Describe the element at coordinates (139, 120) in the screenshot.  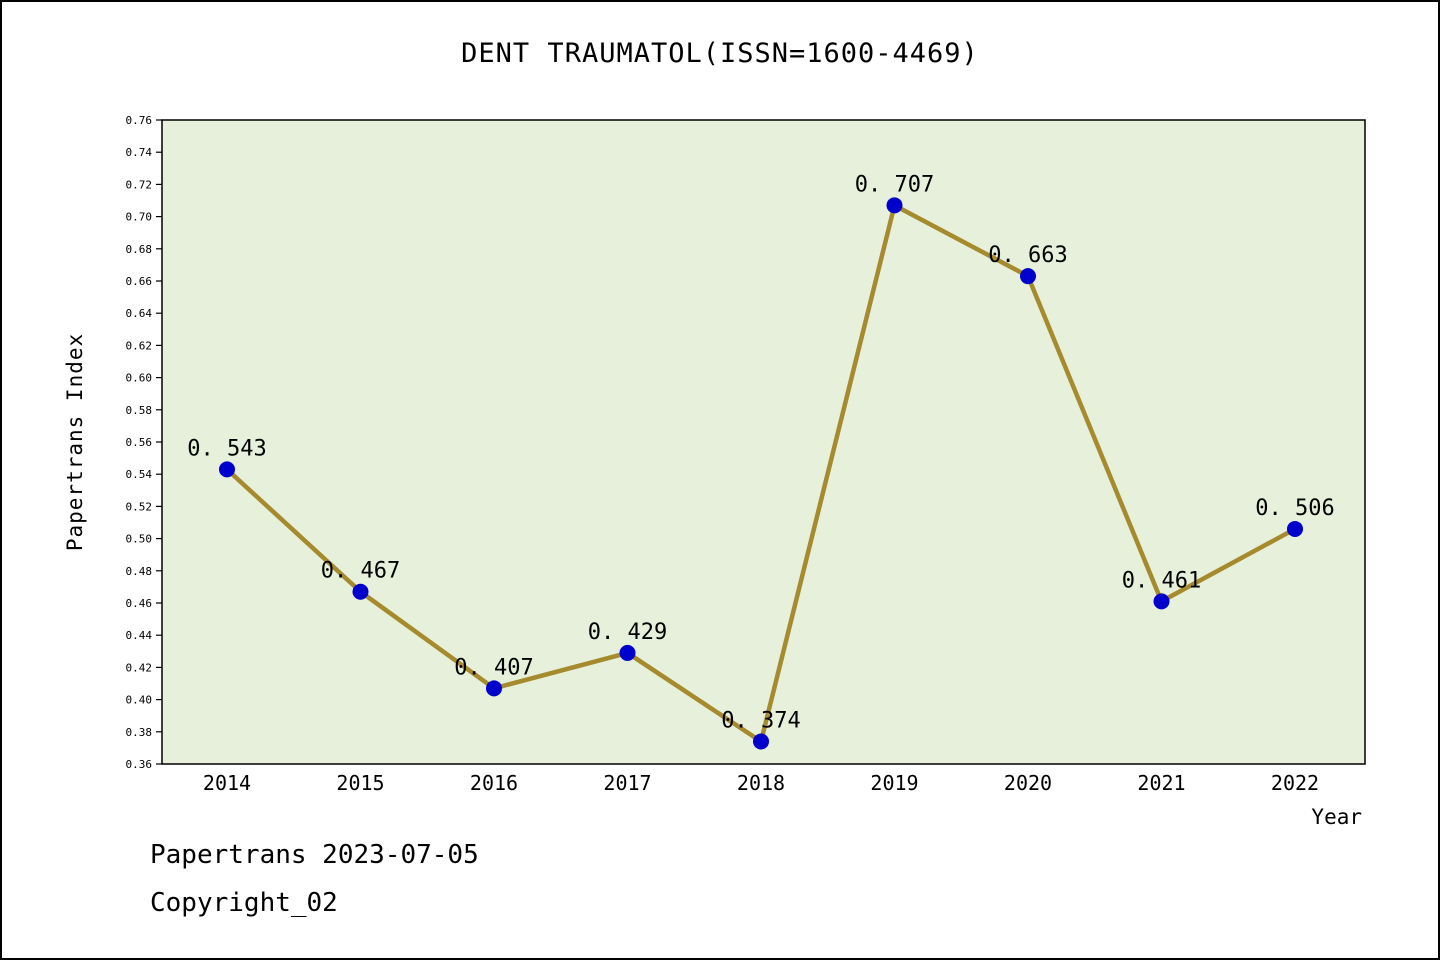
I see `y-tick-label: 0.76` at that location.